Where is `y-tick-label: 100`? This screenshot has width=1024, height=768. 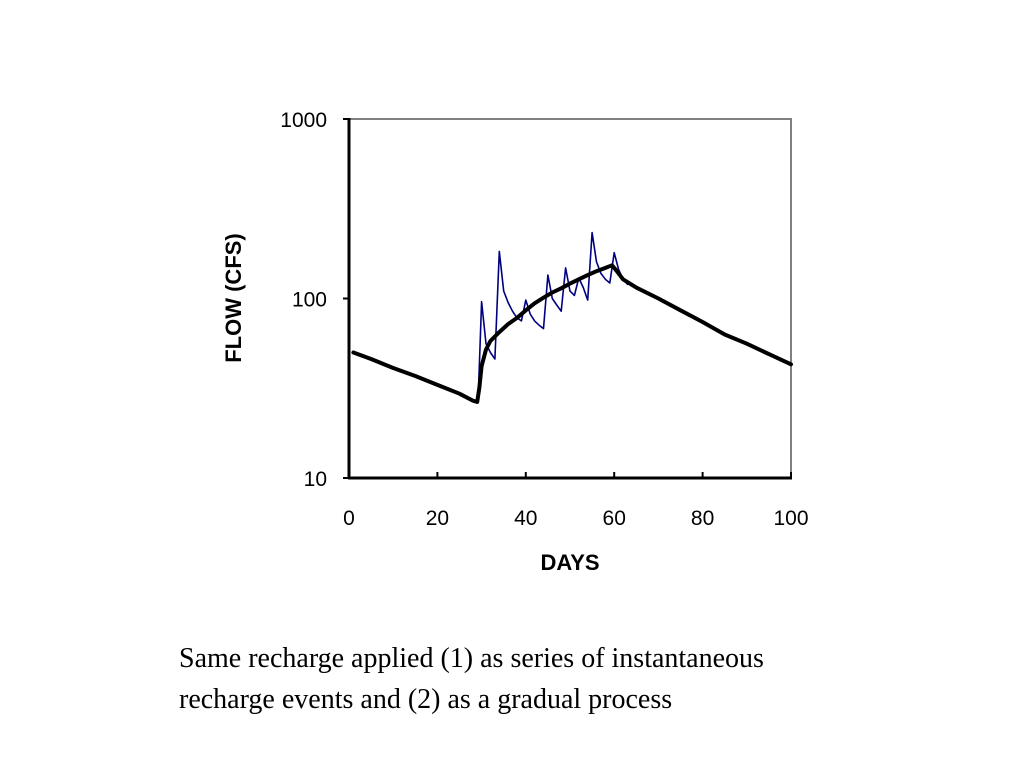
y-tick-label: 100 is located at coordinates (309, 300).